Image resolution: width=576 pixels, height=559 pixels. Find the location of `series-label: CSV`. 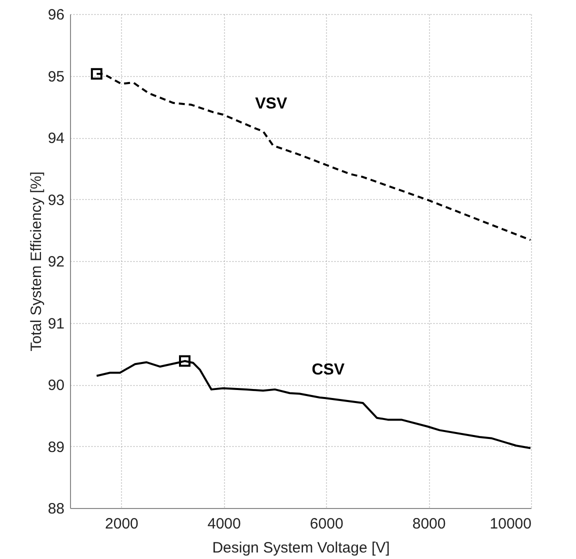

series-label: CSV is located at coordinates (328, 369).